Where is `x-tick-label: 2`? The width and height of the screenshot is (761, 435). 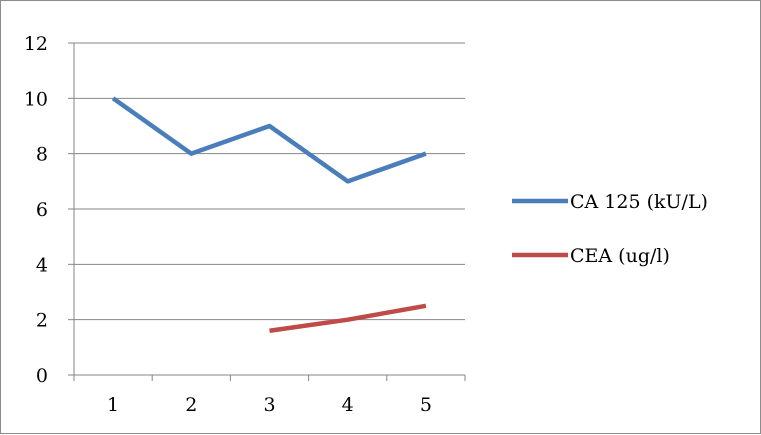 x-tick-label: 2 is located at coordinates (191, 405).